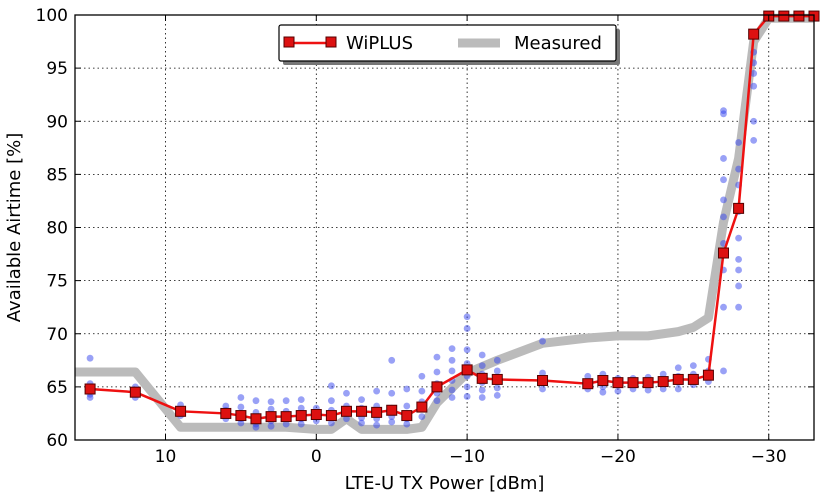  Describe the element at coordinates (316, 457) in the screenshot. I see `x-tick-label: 0` at that location.